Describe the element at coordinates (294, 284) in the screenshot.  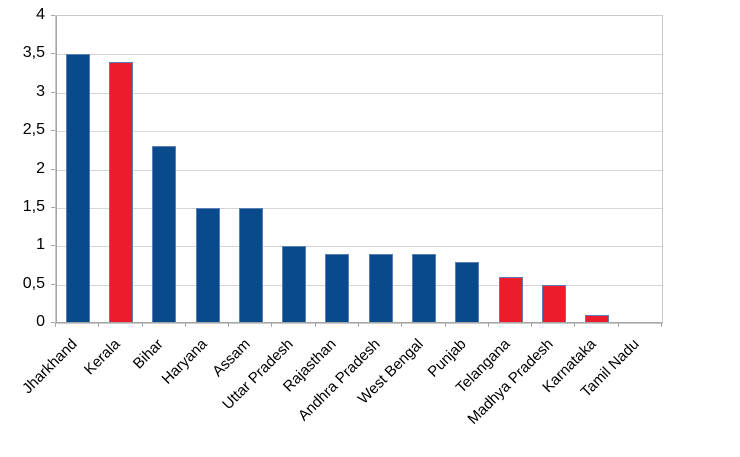
I see `bar-uttar-pradesh` at that location.